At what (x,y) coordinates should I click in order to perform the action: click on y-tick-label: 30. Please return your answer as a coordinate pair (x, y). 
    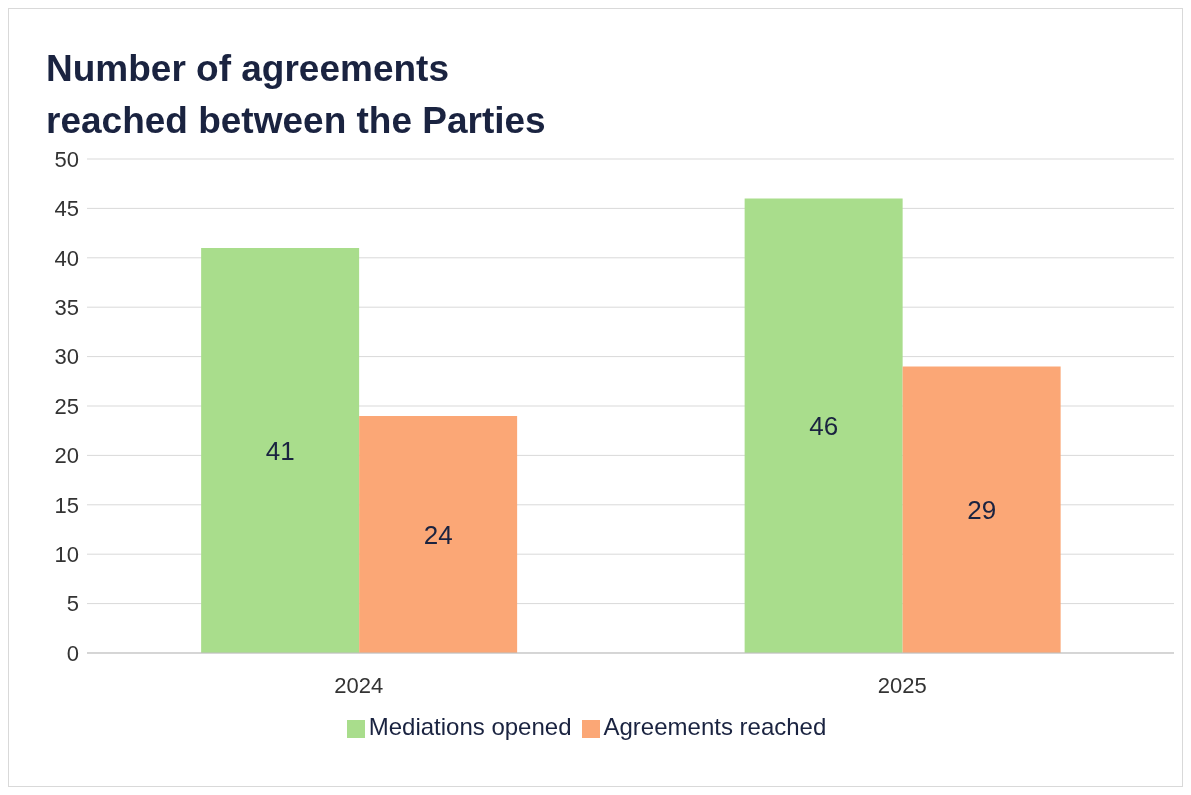
    Looking at the image, I should click on (66, 357).